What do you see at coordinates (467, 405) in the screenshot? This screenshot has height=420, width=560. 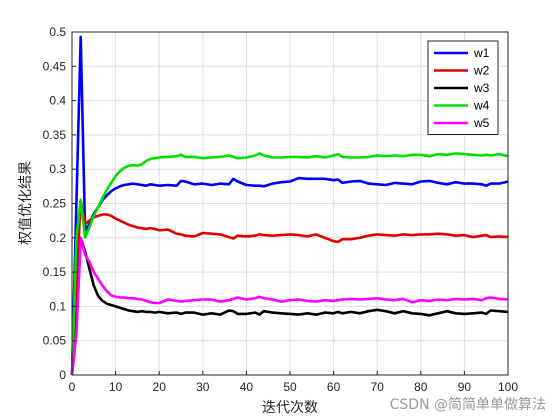 I see `watermark-text: CSDN @简简单单做算法` at bounding box center [467, 405].